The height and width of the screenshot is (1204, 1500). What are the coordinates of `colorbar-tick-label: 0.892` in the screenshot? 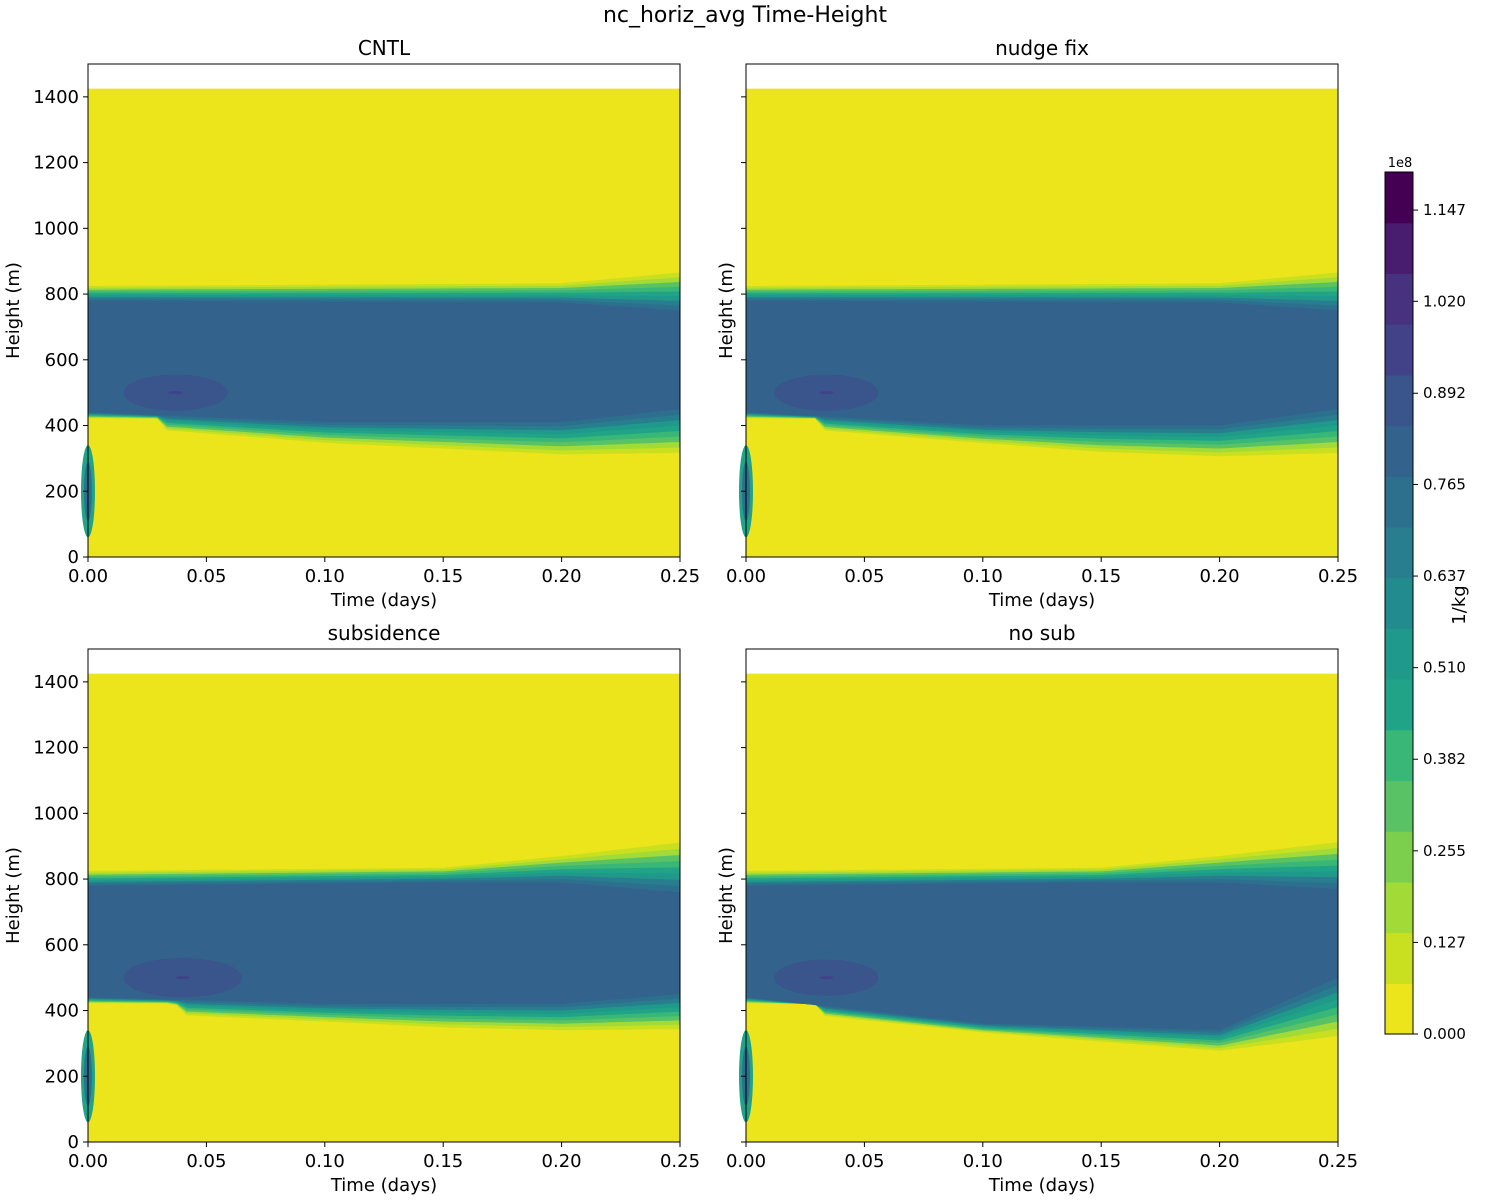 It's located at (1444, 393).